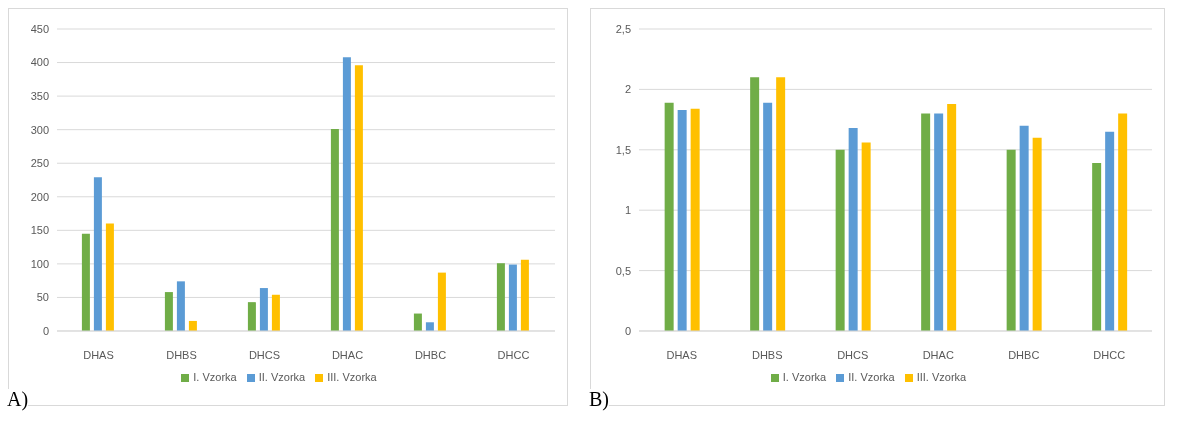 Image resolution: width=1203 pixels, height=430 pixels. I want to click on y-tick-label: 50, so click(42, 297).